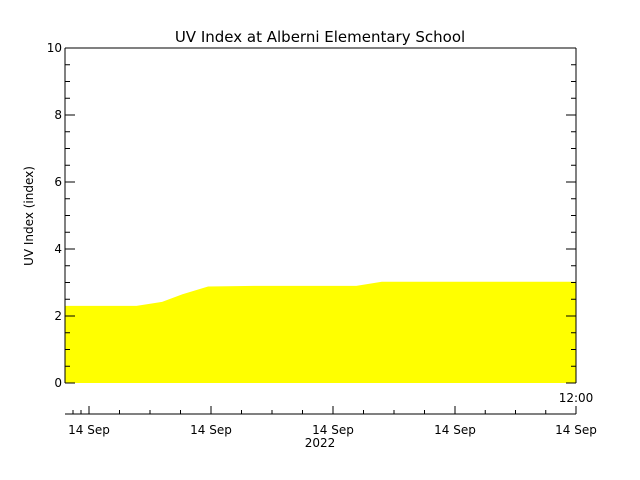 This screenshot has height=480, width=640. I want to click on y-tick-label: 4, so click(58, 249).